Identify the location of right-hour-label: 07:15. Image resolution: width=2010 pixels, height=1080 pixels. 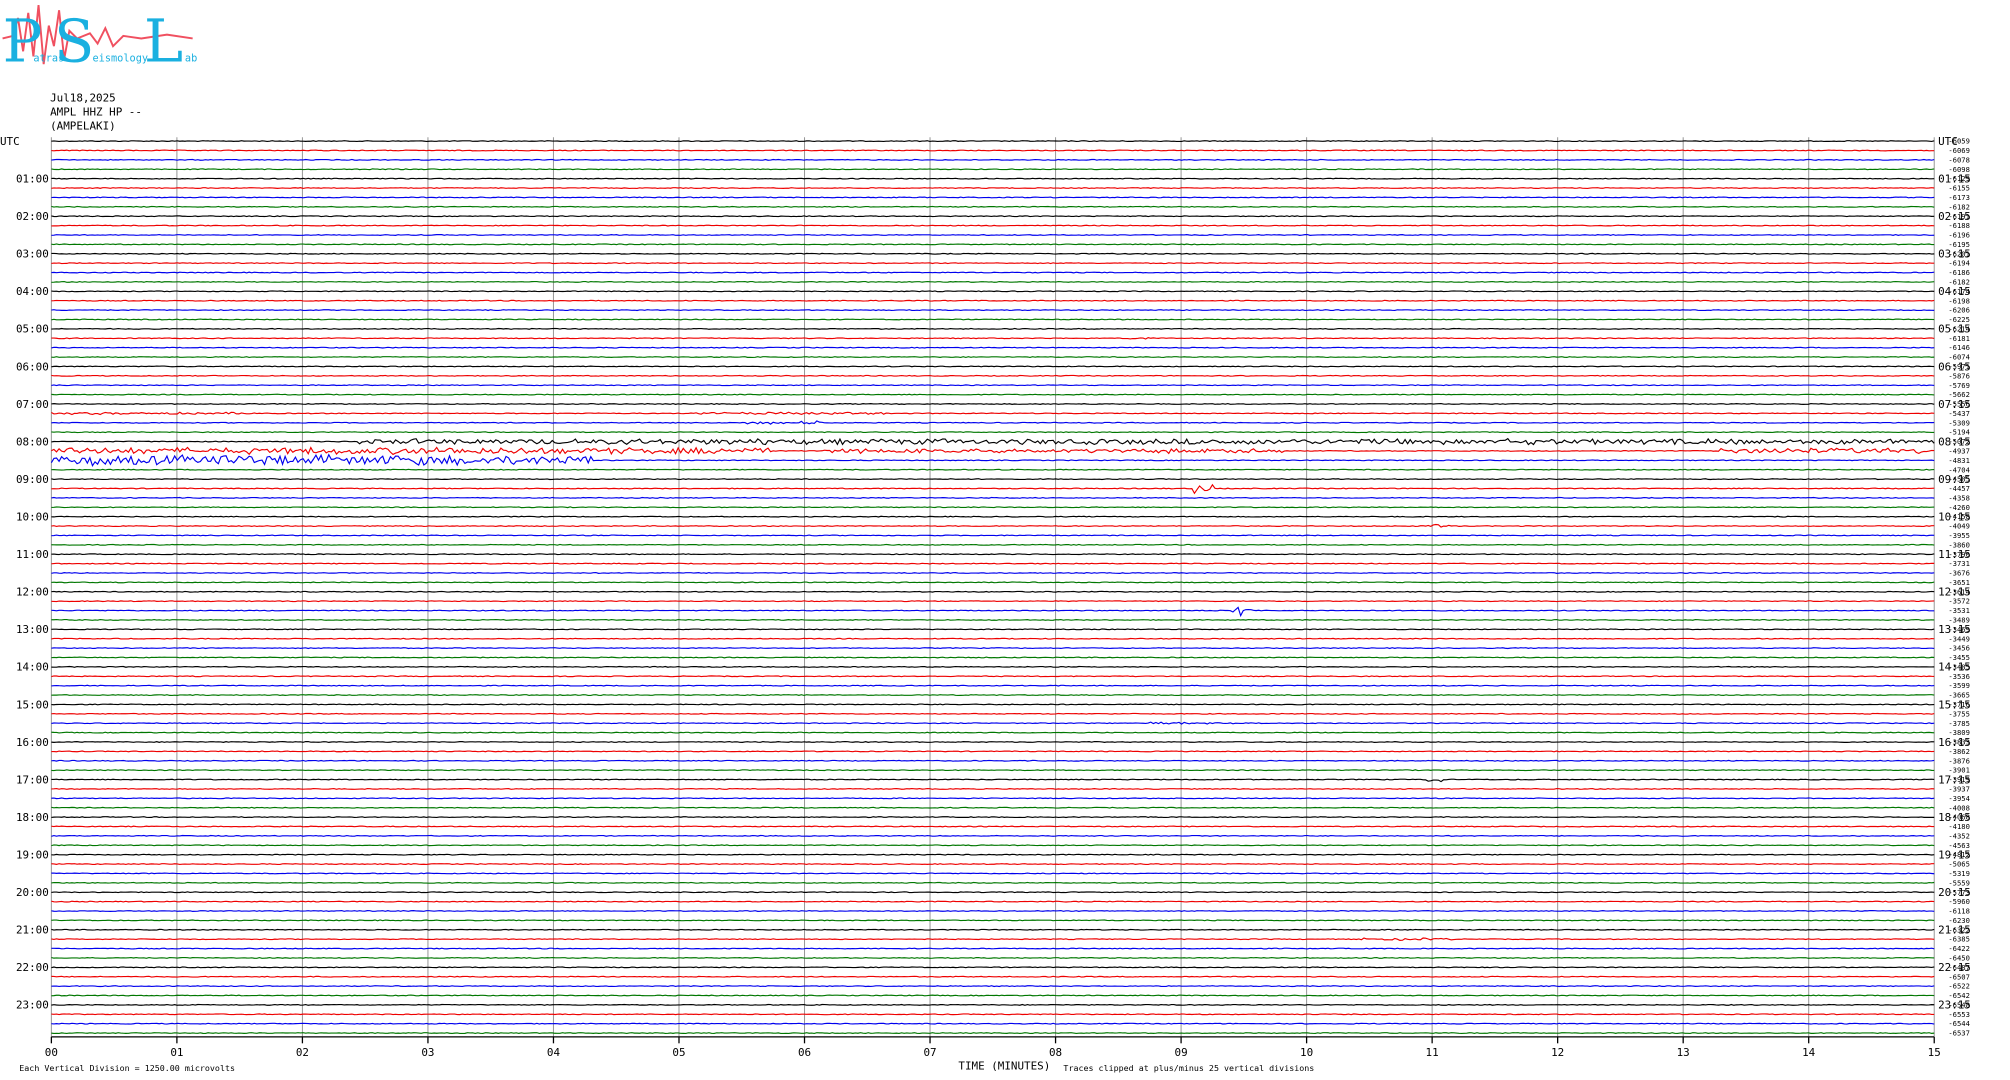
(1954, 404).